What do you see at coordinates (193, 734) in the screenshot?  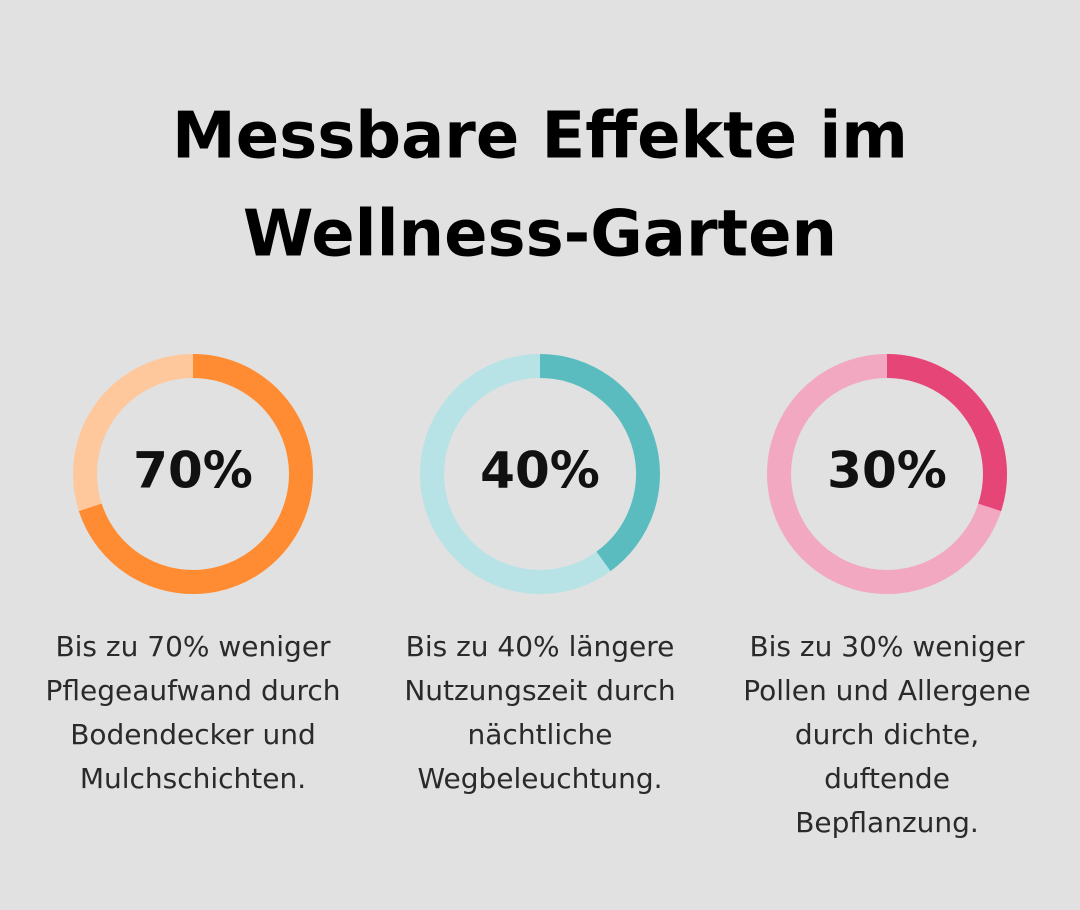 I see `description: Bodendecker und` at bounding box center [193, 734].